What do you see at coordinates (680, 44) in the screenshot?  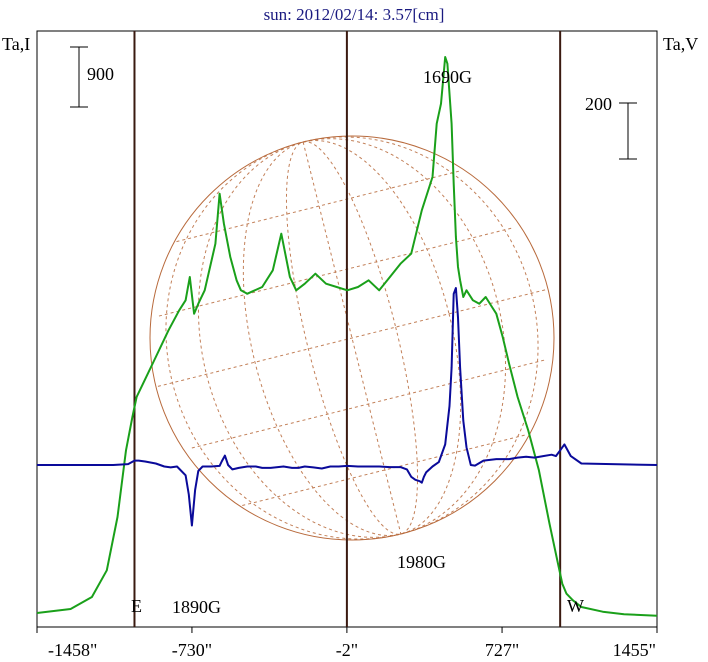 I see `right-axis-label: Ta,V` at bounding box center [680, 44].